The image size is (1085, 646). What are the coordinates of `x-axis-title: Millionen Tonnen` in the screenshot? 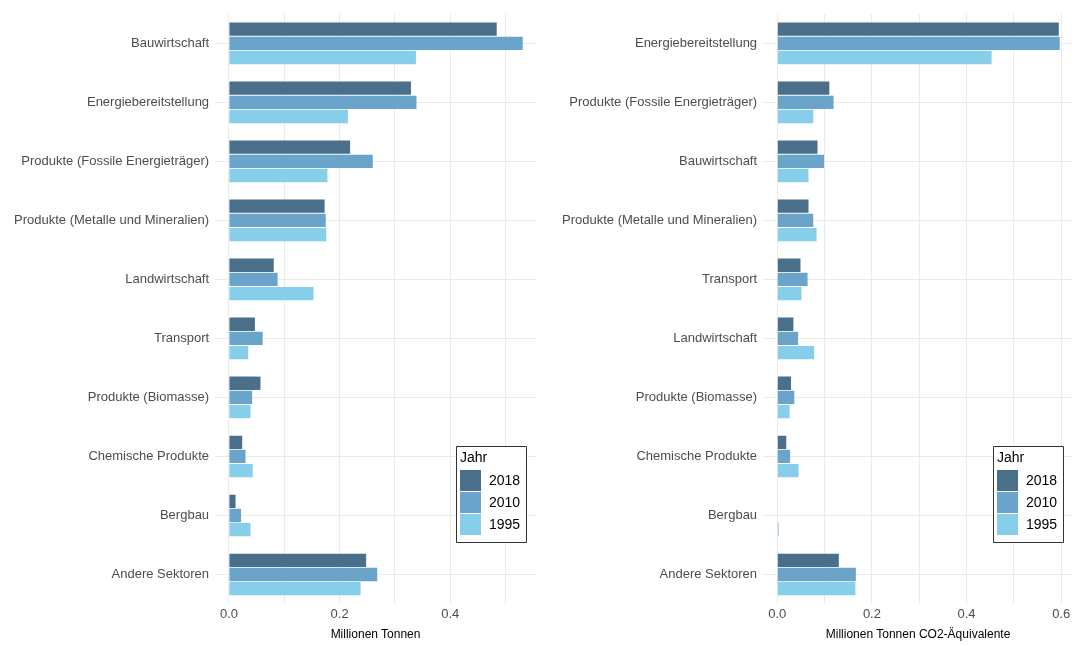 It's located at (375, 634).